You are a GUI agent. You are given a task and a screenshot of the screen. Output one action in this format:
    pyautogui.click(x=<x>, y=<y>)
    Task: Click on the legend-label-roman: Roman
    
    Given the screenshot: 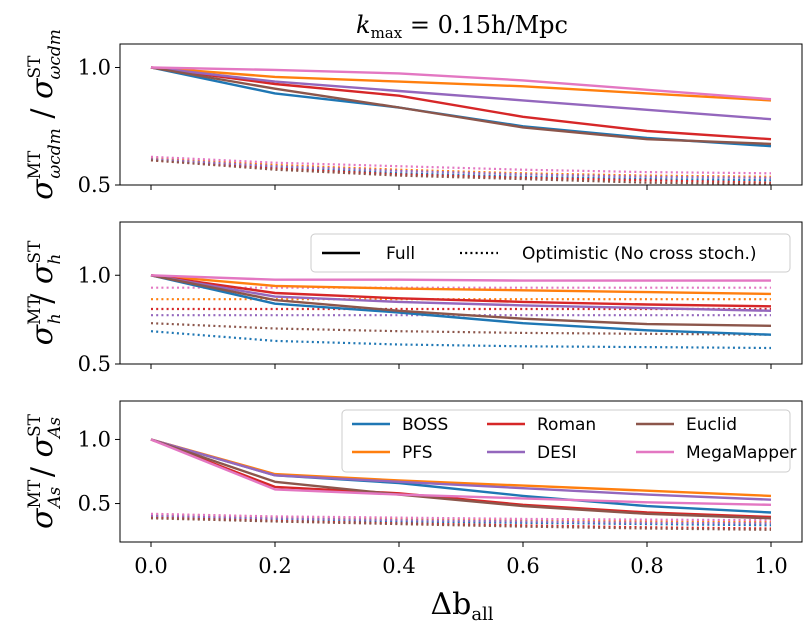 What is the action you would take?
    pyautogui.click(x=566, y=425)
    